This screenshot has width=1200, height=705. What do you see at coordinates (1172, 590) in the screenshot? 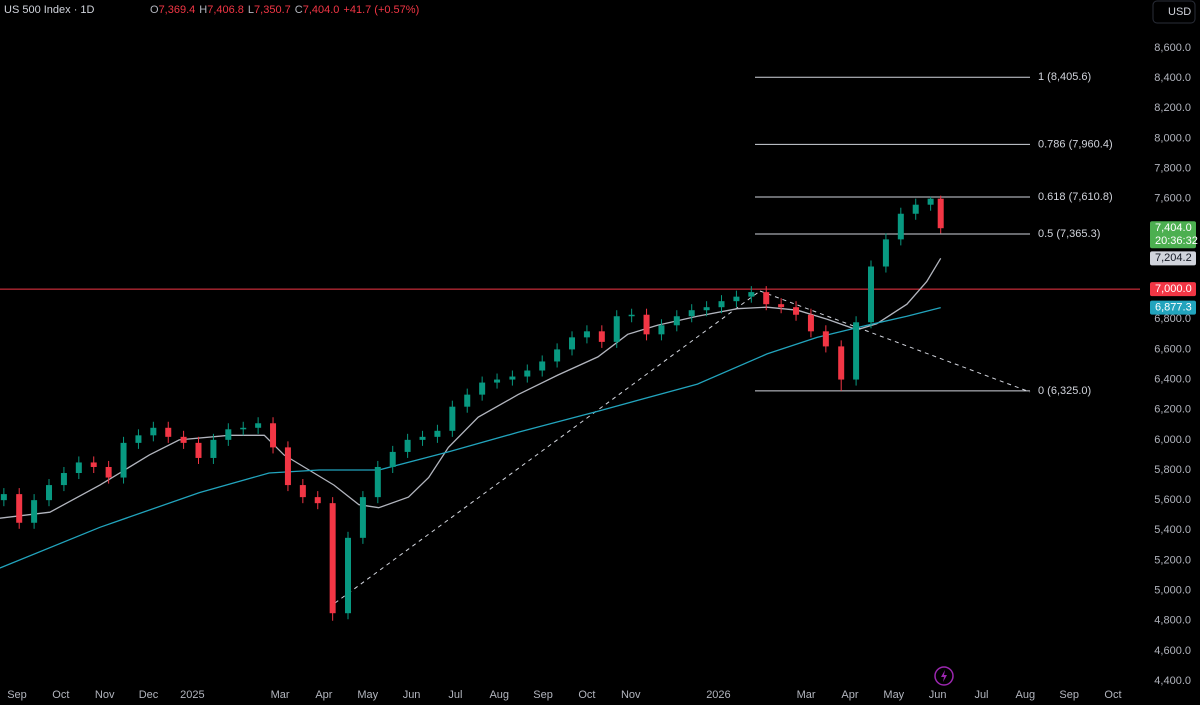
I see `y-tick-label: 5,000.0` at bounding box center [1172, 590].